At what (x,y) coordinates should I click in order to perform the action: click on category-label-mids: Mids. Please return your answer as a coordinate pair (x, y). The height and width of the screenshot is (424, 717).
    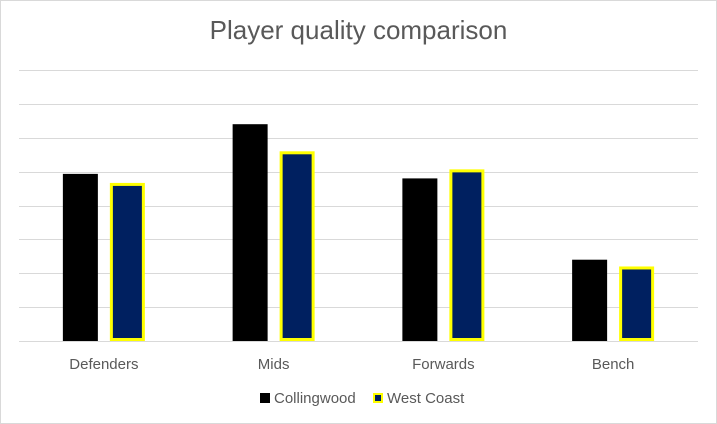
    Looking at the image, I should click on (274, 364).